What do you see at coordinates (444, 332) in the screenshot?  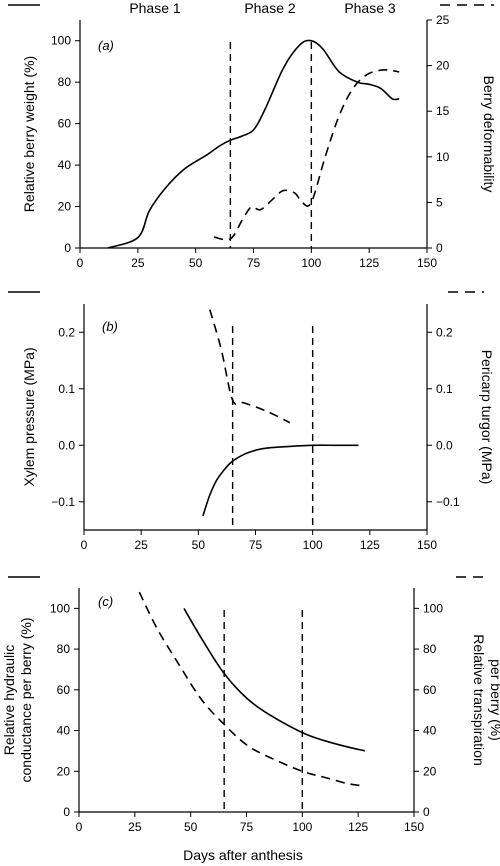 I see `y-tick-label-right: 0.2` at bounding box center [444, 332].